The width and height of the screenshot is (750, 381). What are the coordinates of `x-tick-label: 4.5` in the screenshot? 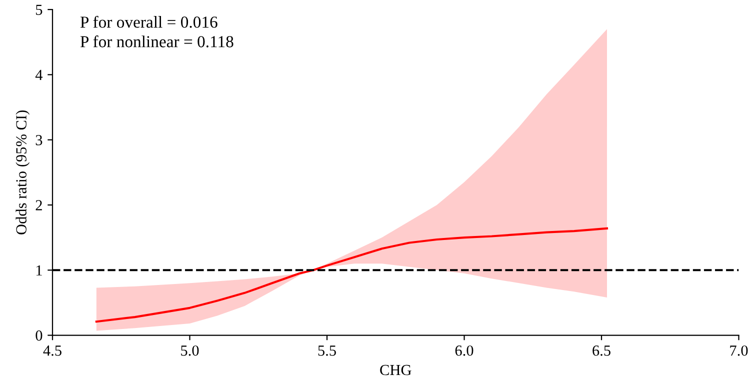 It's located at (52, 351).